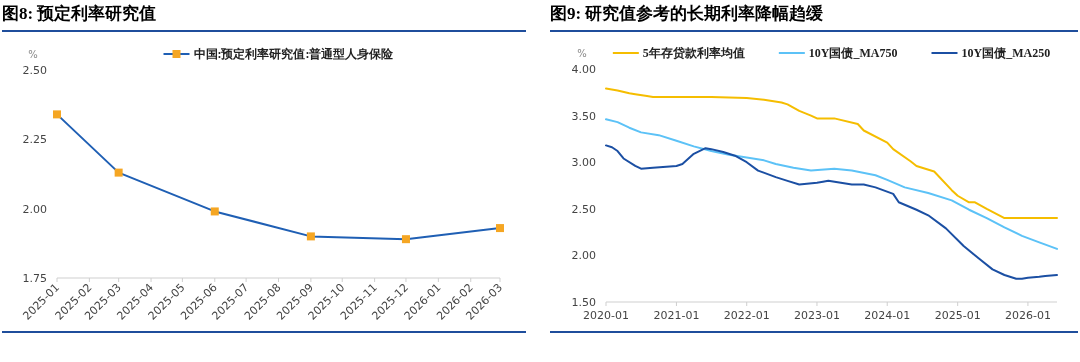 The image size is (1080, 362). What do you see at coordinates (957, 315) in the screenshot?
I see `x-tick-label: 2025-01` at bounding box center [957, 315].